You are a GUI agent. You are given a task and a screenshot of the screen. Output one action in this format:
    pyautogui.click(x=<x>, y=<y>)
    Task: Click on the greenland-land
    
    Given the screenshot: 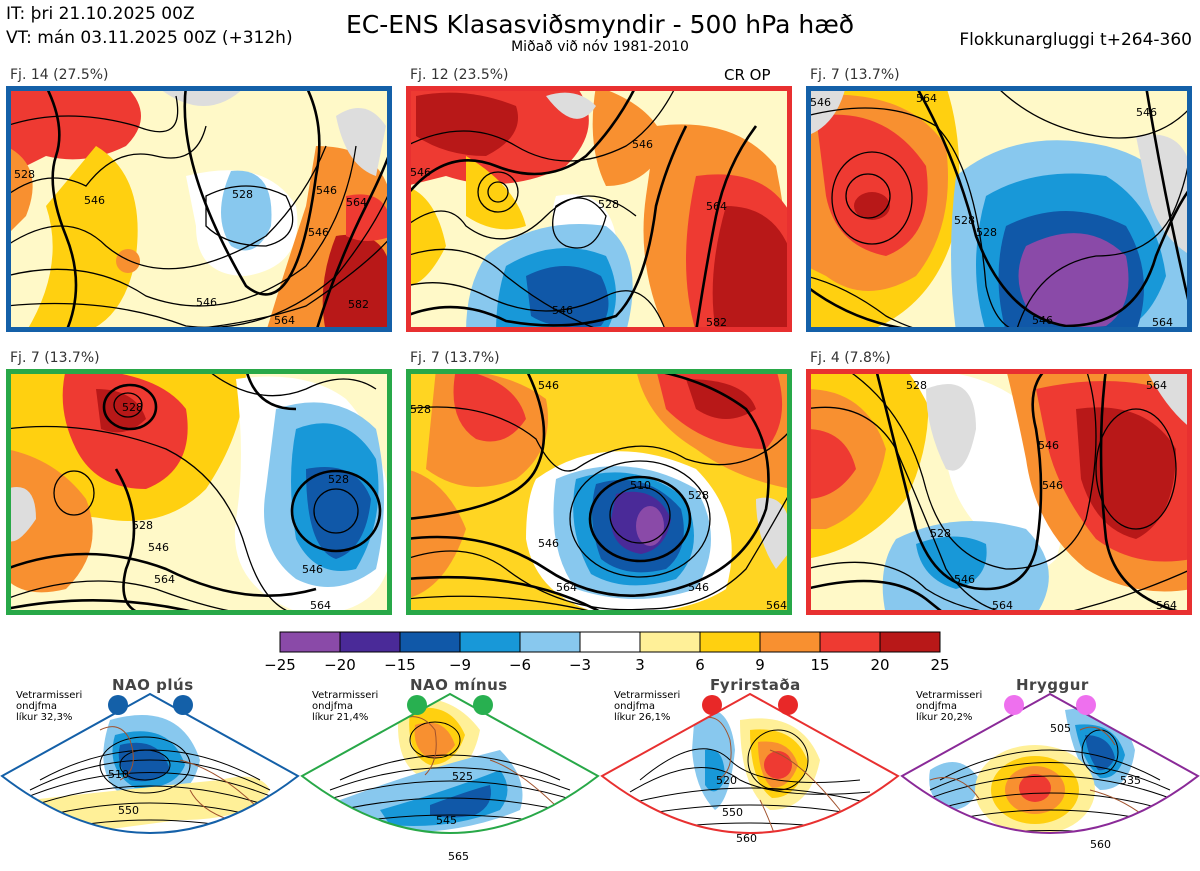 What is the action you would take?
    pyautogui.click(x=951, y=427)
    